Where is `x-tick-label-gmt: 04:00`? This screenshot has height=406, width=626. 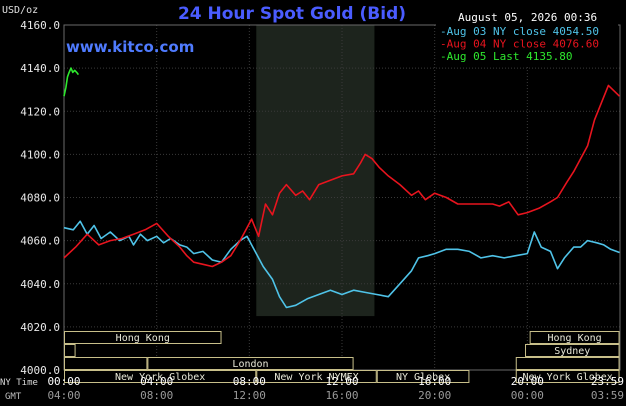 x-tick-label-gmt: 04:00 is located at coordinates (63, 395).